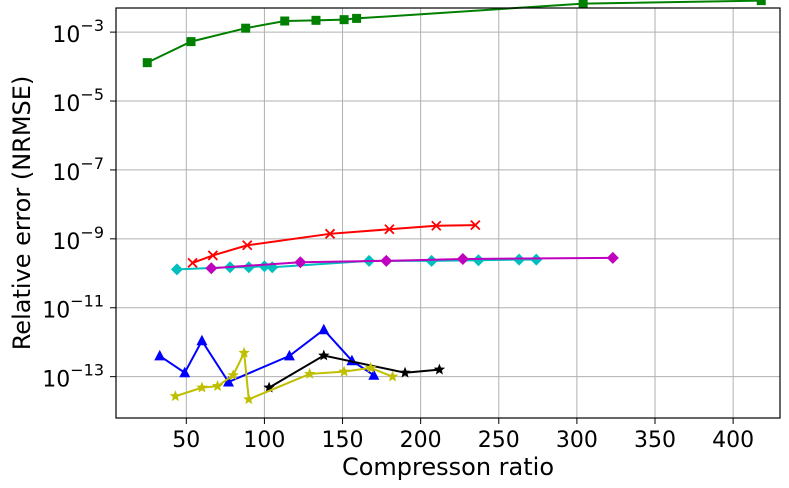 Image resolution: width=789 pixels, height=488 pixels. I want to click on y-tick-label: 10⁻¹³, so click(73, 377).